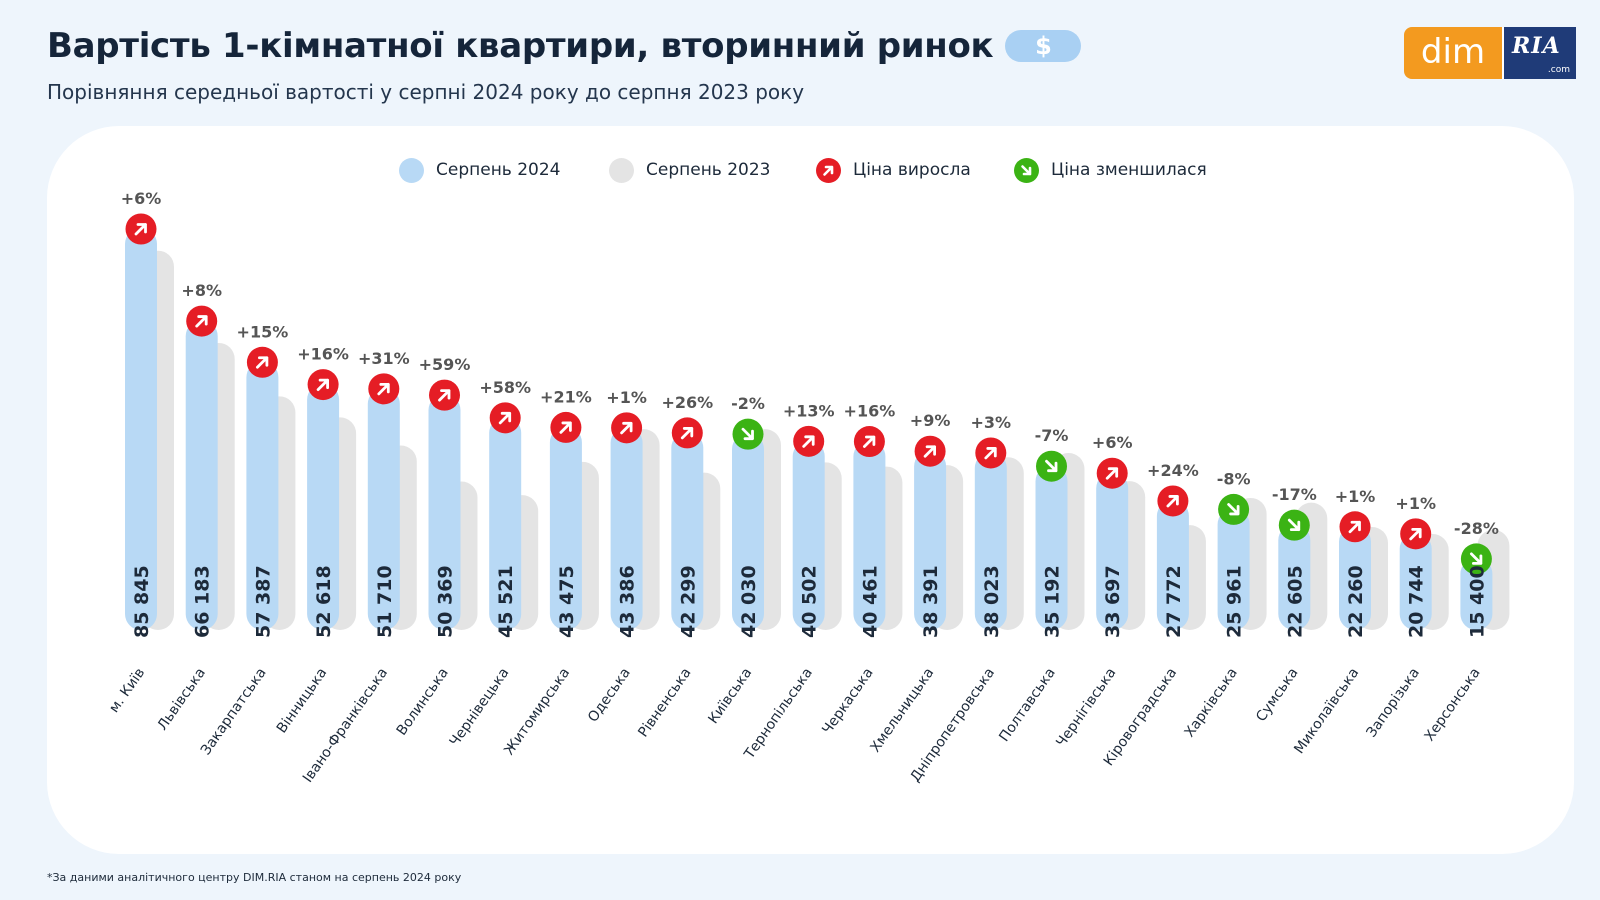 The height and width of the screenshot is (900, 1600). What do you see at coordinates (664, 702) in the screenshot?
I see `category-label: Рівненська` at bounding box center [664, 702].